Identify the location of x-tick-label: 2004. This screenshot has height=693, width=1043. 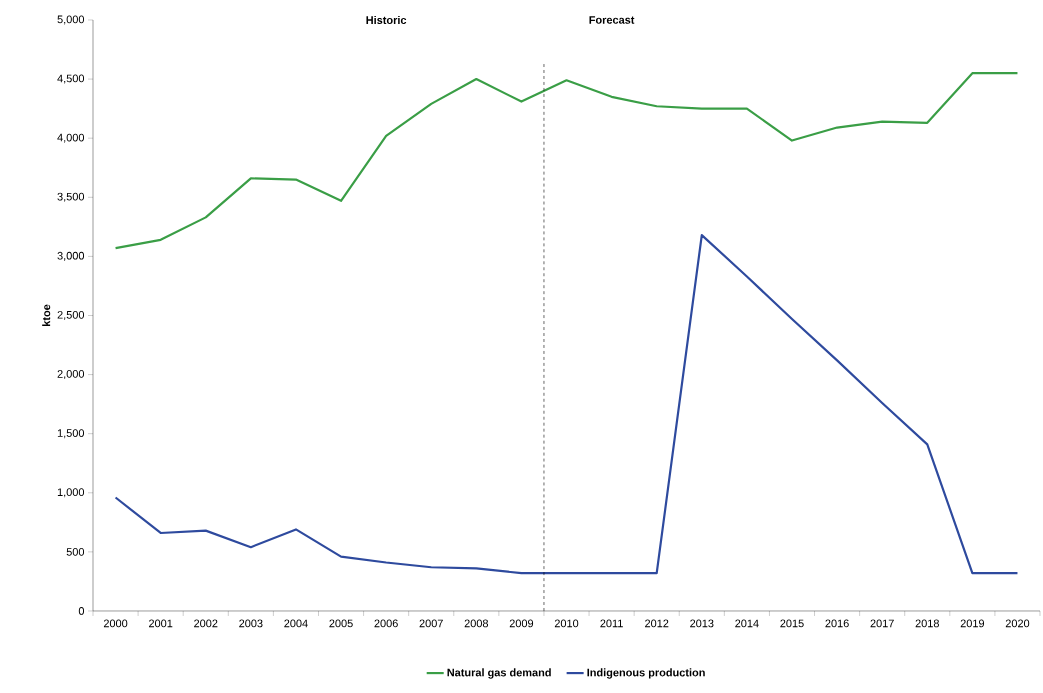
(296, 623).